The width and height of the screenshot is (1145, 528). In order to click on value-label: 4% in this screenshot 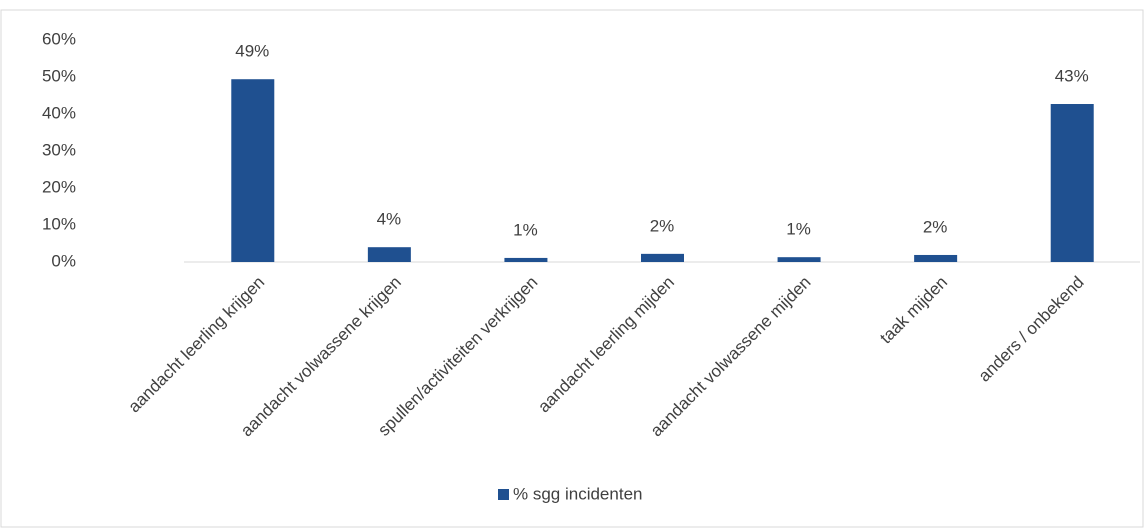, I will do `click(389, 219)`.